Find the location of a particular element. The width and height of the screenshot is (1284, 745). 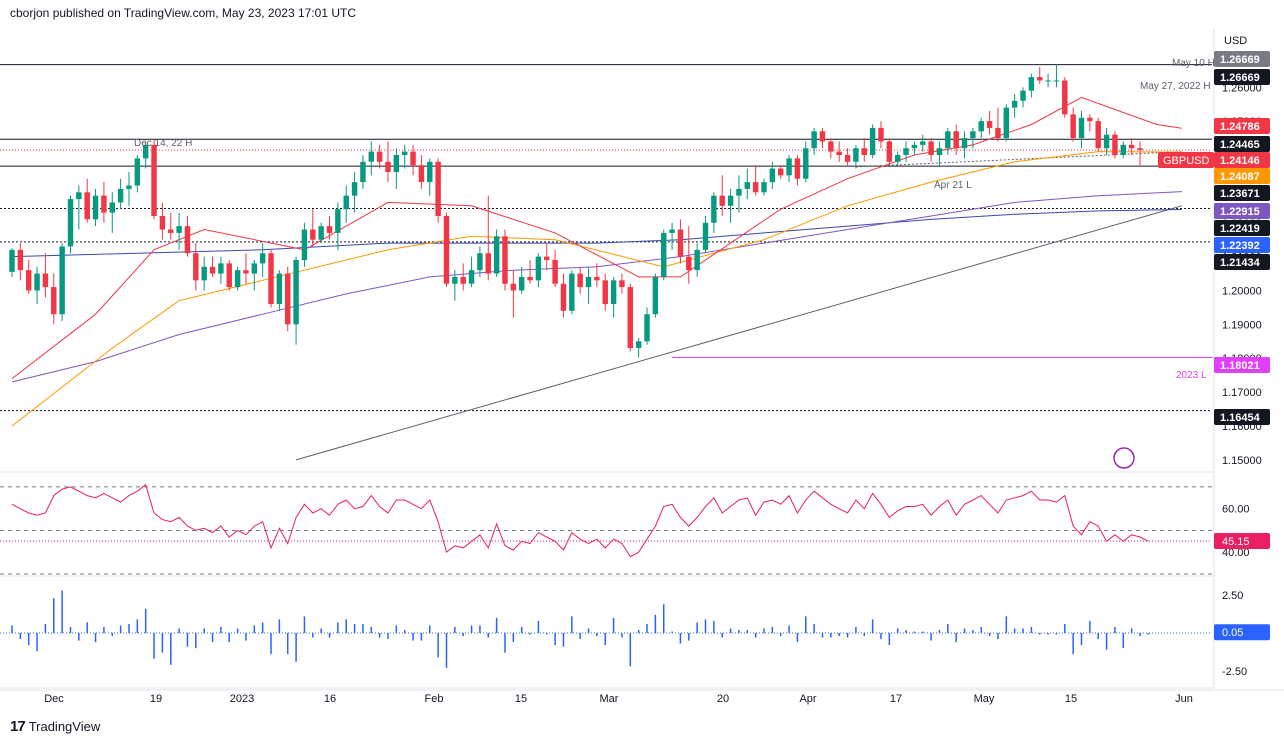

price-label: 1.24087 is located at coordinates (1240, 177).